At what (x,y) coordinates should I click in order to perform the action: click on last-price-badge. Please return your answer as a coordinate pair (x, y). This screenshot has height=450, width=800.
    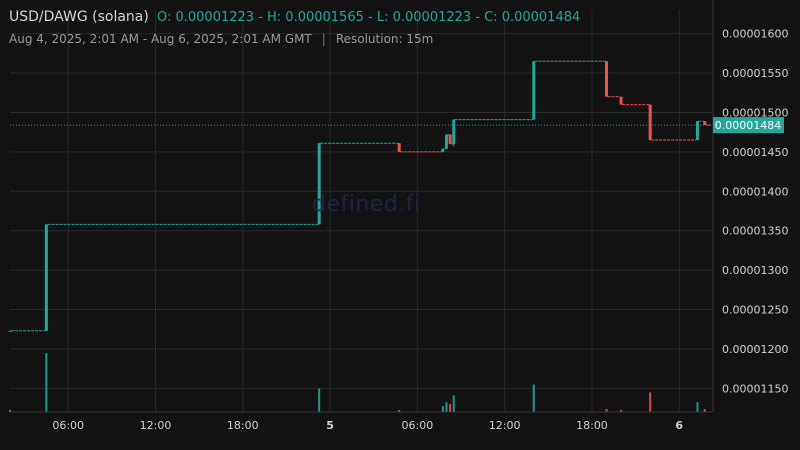
    Looking at the image, I should click on (748, 125).